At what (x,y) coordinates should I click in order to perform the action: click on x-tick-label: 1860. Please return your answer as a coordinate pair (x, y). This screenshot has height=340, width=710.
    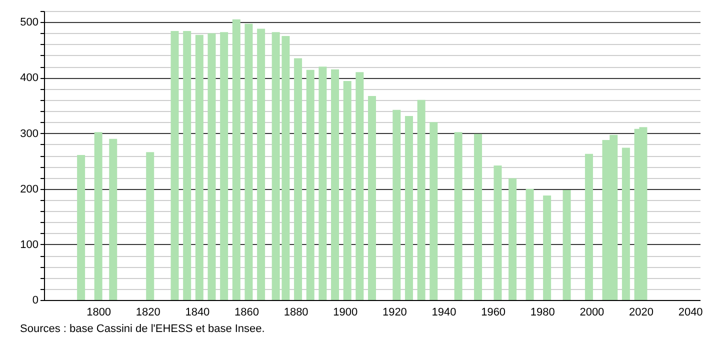
    Looking at the image, I should click on (246, 312).